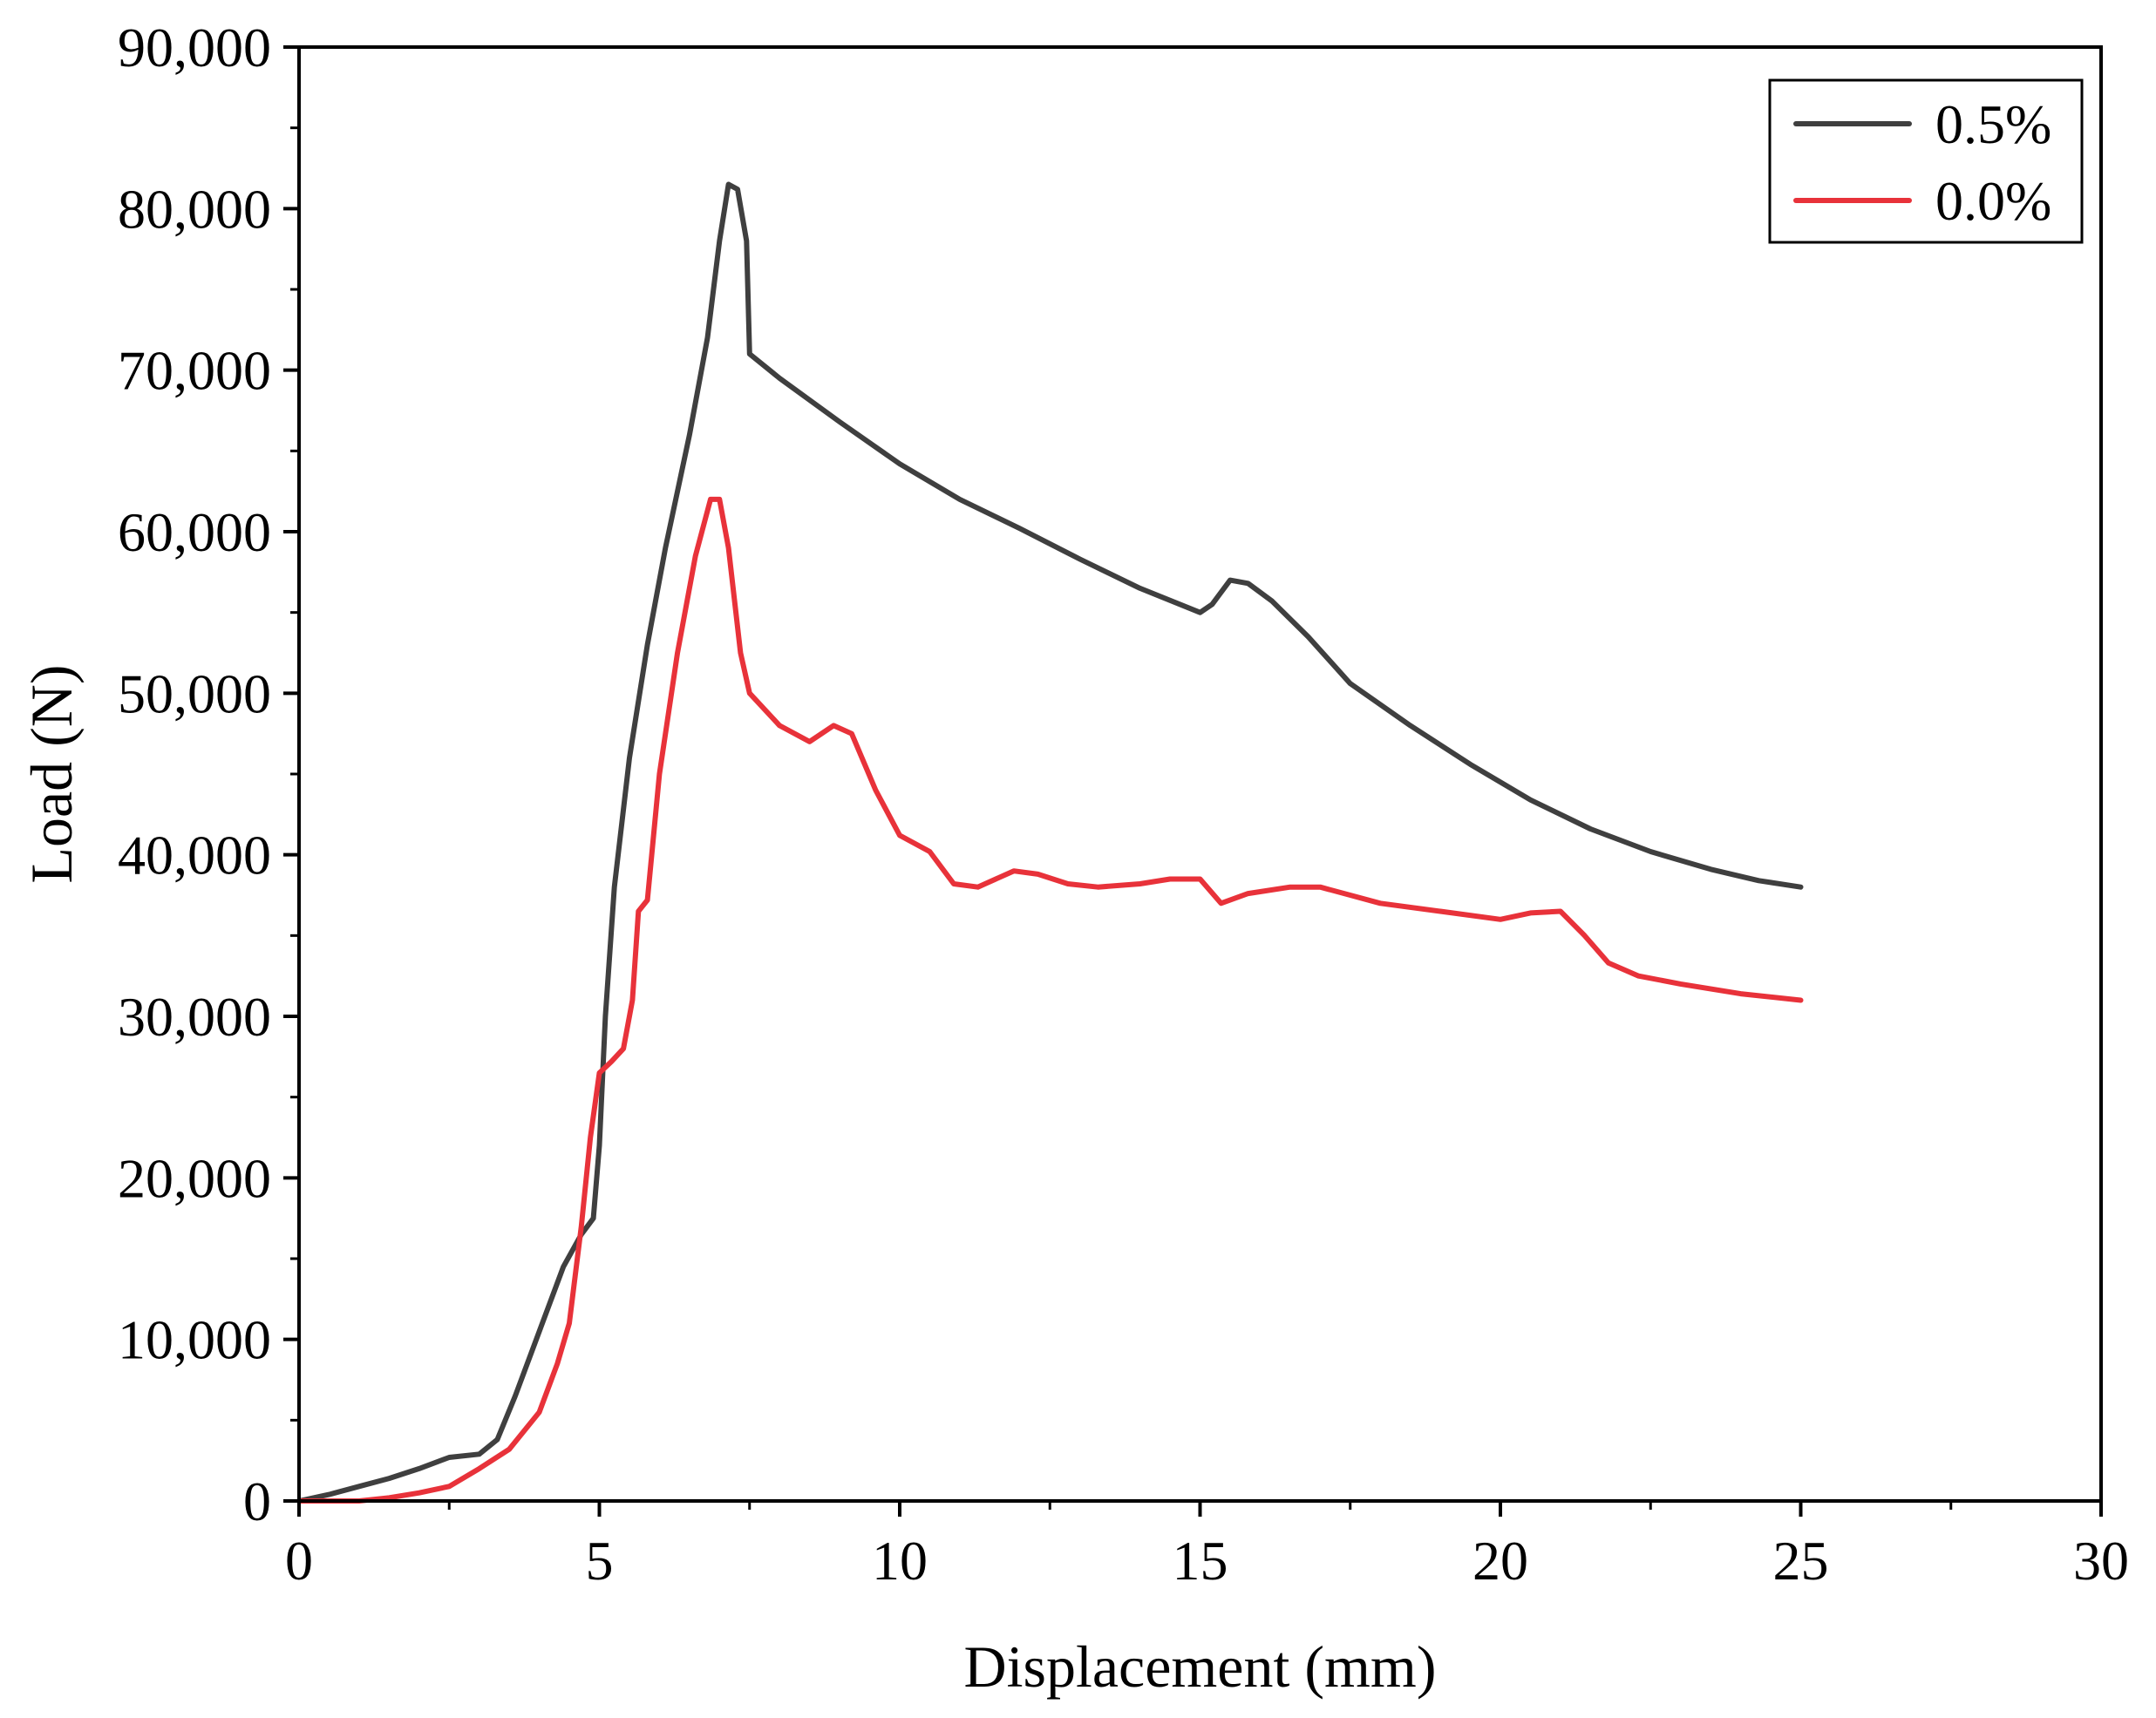 This screenshot has width=2156, height=1718. What do you see at coordinates (194, 855) in the screenshot?
I see `y-tick-label: 40,000` at bounding box center [194, 855].